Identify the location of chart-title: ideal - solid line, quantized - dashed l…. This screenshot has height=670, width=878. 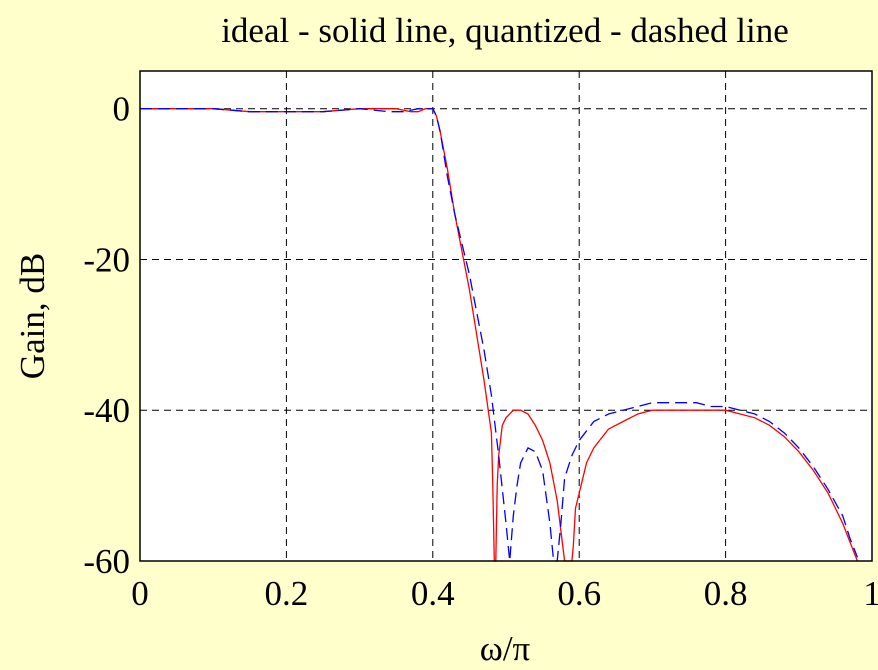
(505, 30).